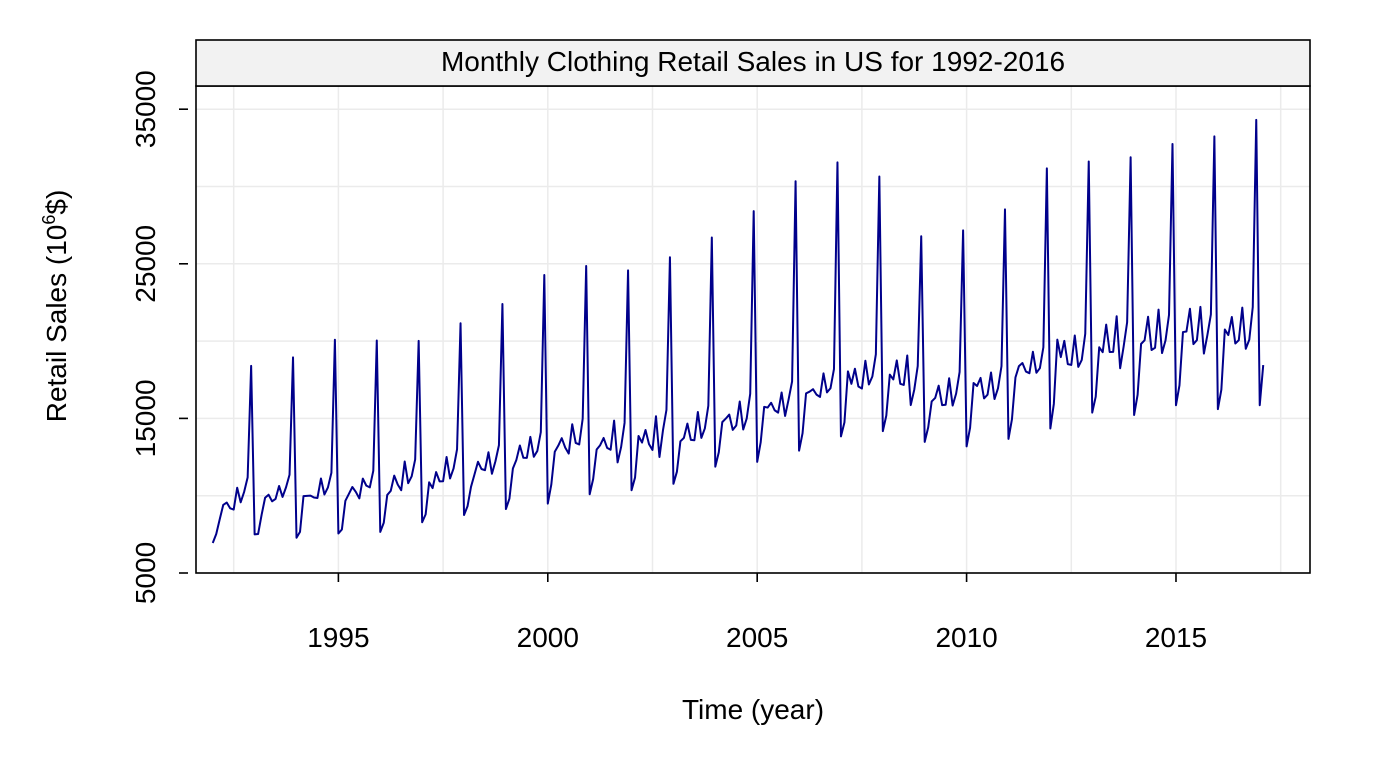 The image size is (1392, 768). I want to click on x-tick-label: 1995, so click(338, 637).